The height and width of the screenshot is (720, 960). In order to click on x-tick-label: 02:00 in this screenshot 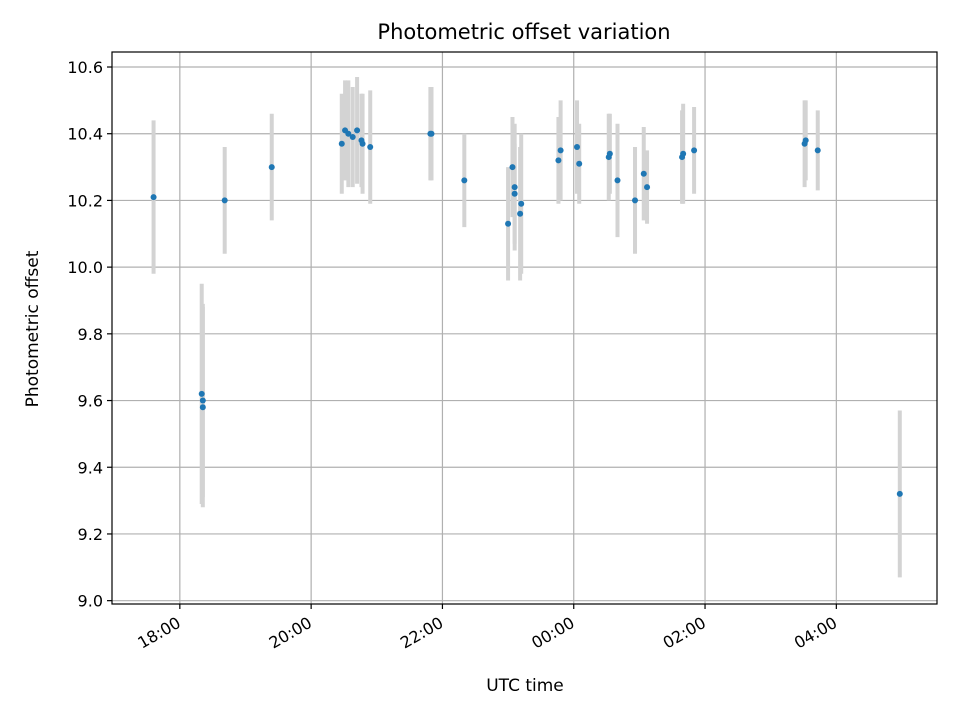, I will do `click(684, 633)`.